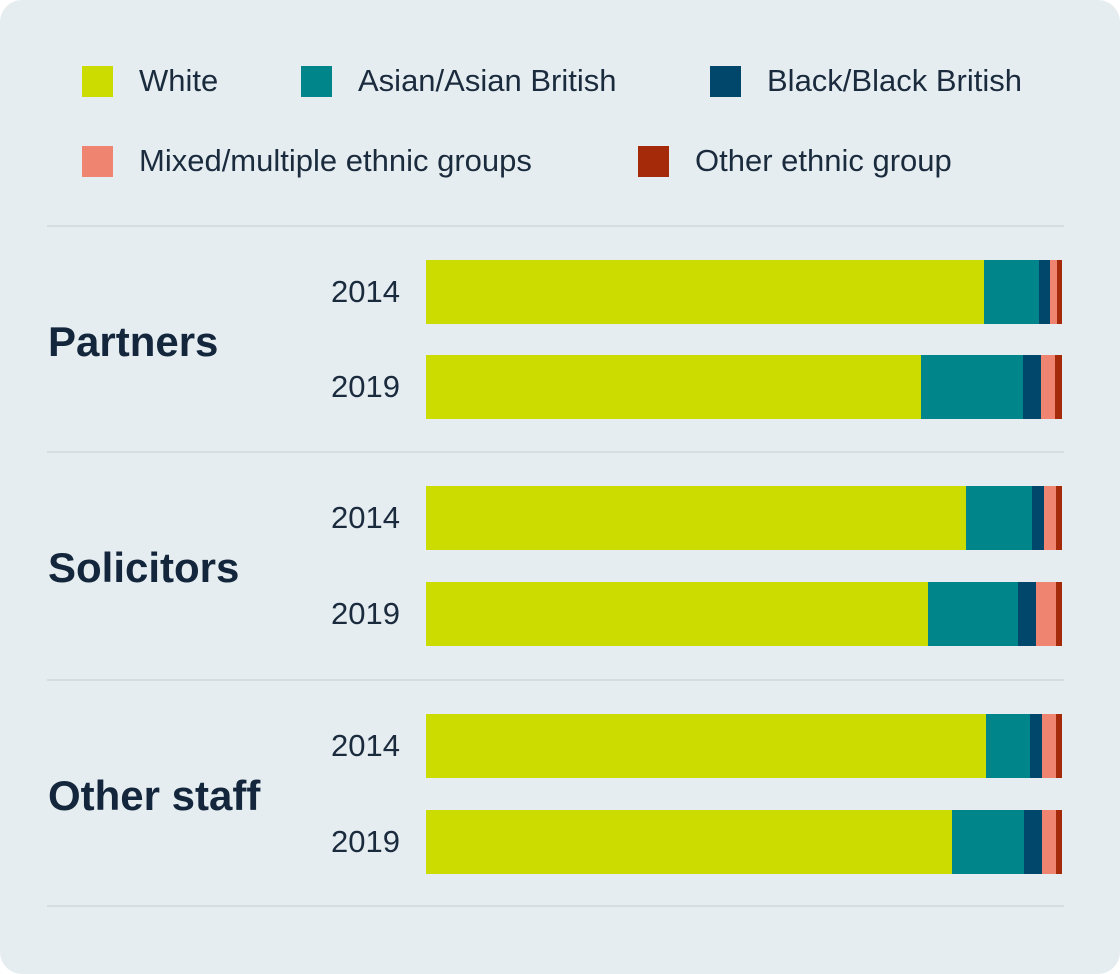 This screenshot has height=974, width=1120. What do you see at coordinates (154, 795) in the screenshot?
I see `group-label-other-staff: Other staff` at bounding box center [154, 795].